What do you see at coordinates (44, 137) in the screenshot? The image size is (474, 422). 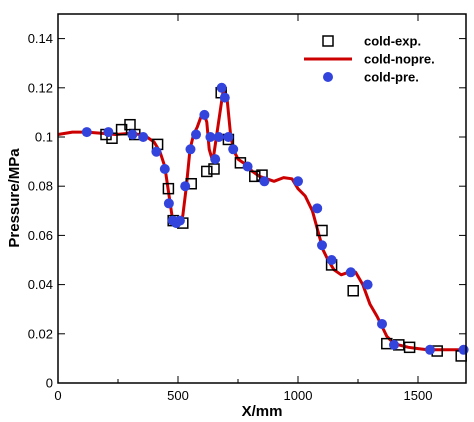 I see `y-tick-label: 0.1` at bounding box center [44, 137].